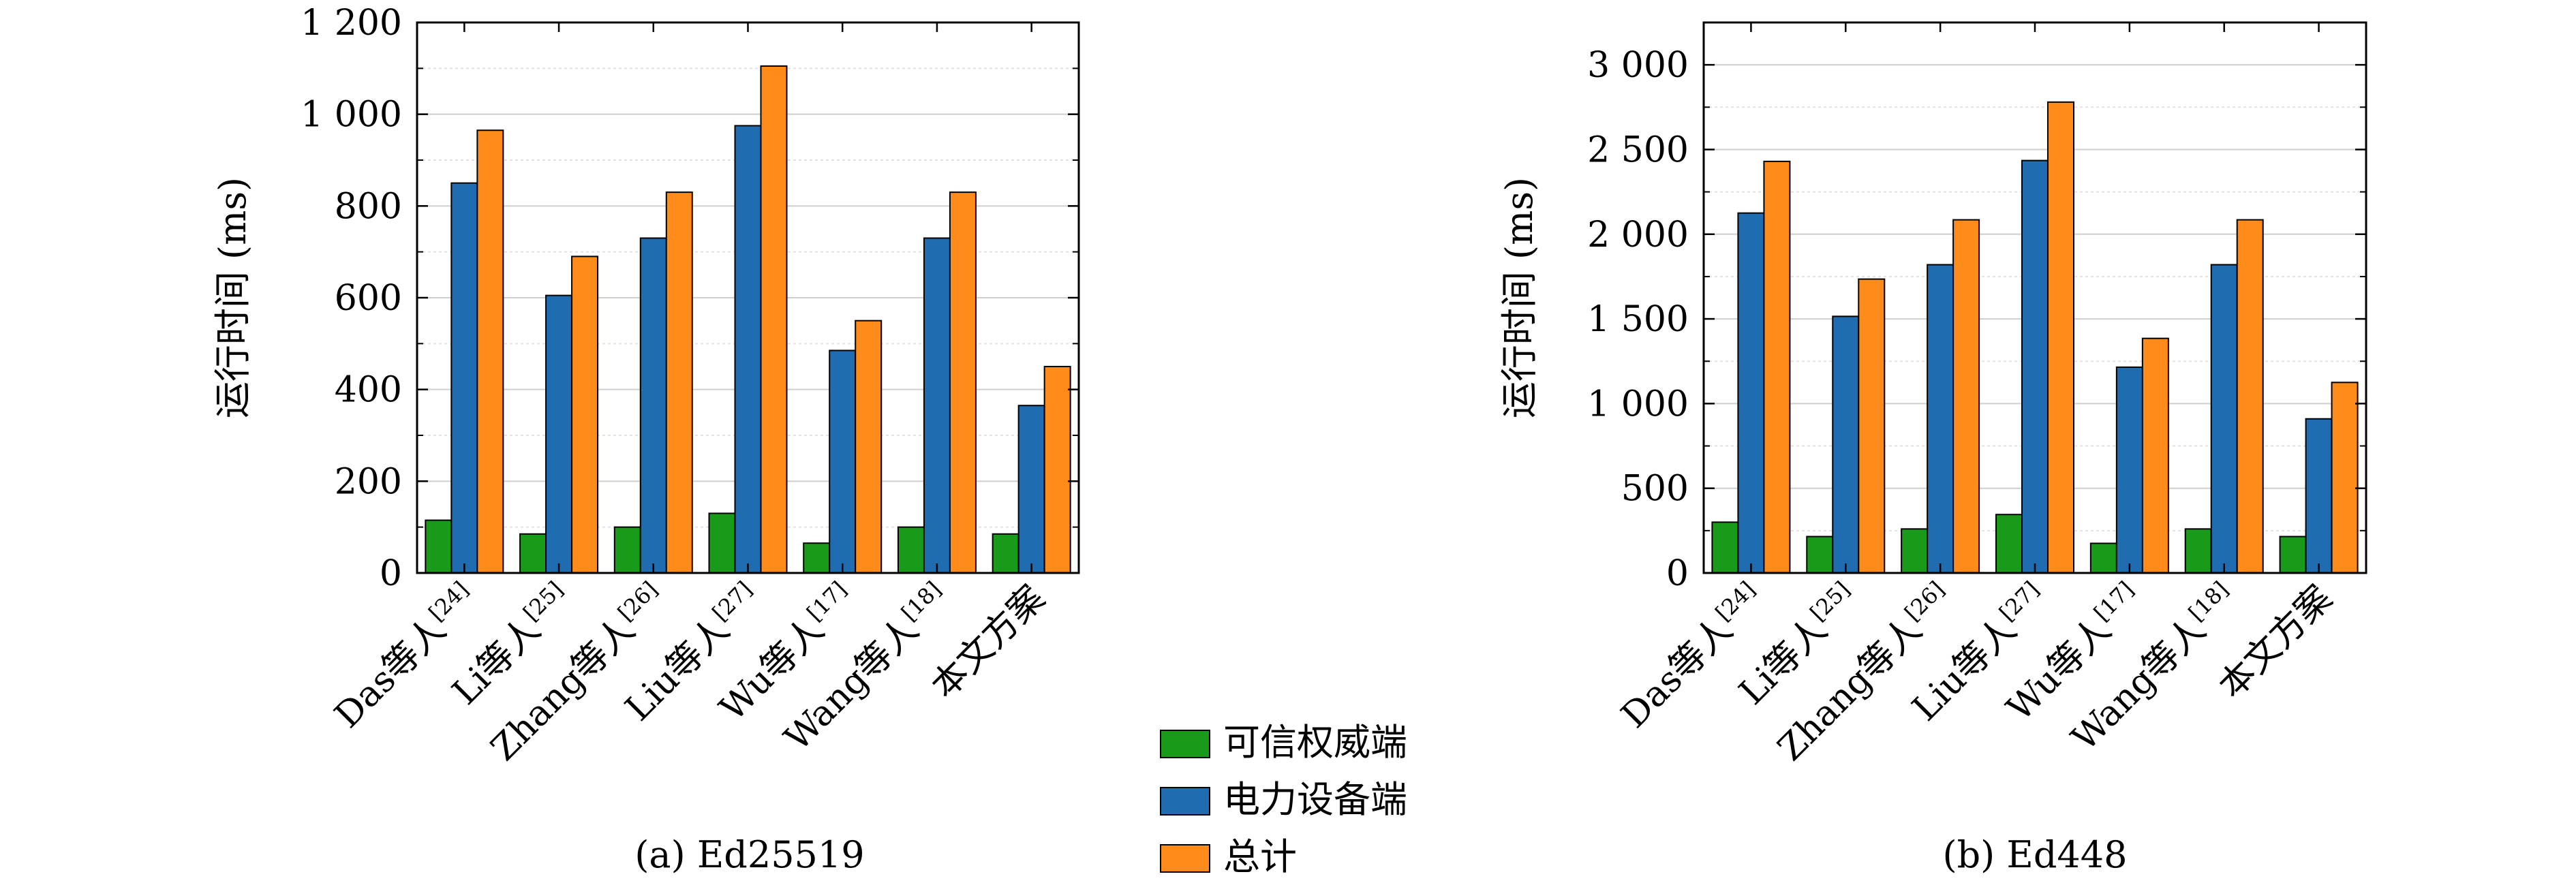  Describe the element at coordinates (369, 481) in the screenshot. I see `y-tick-label: 200` at that location.